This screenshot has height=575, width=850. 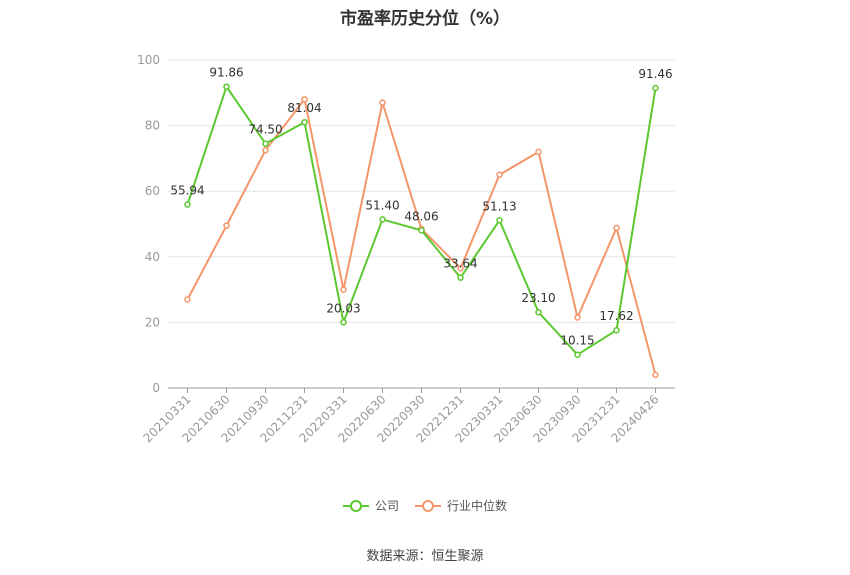 I want to click on data-label: 51.40, so click(x=382, y=205).